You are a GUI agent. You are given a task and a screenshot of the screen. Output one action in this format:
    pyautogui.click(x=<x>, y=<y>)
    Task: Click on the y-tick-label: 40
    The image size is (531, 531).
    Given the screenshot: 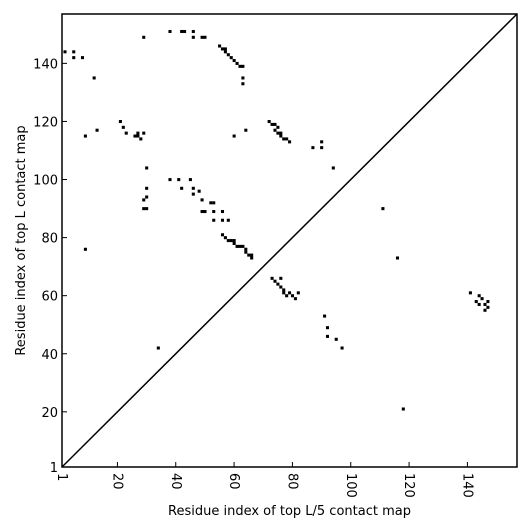 What is the action you would take?
    pyautogui.click(x=49, y=355)
    